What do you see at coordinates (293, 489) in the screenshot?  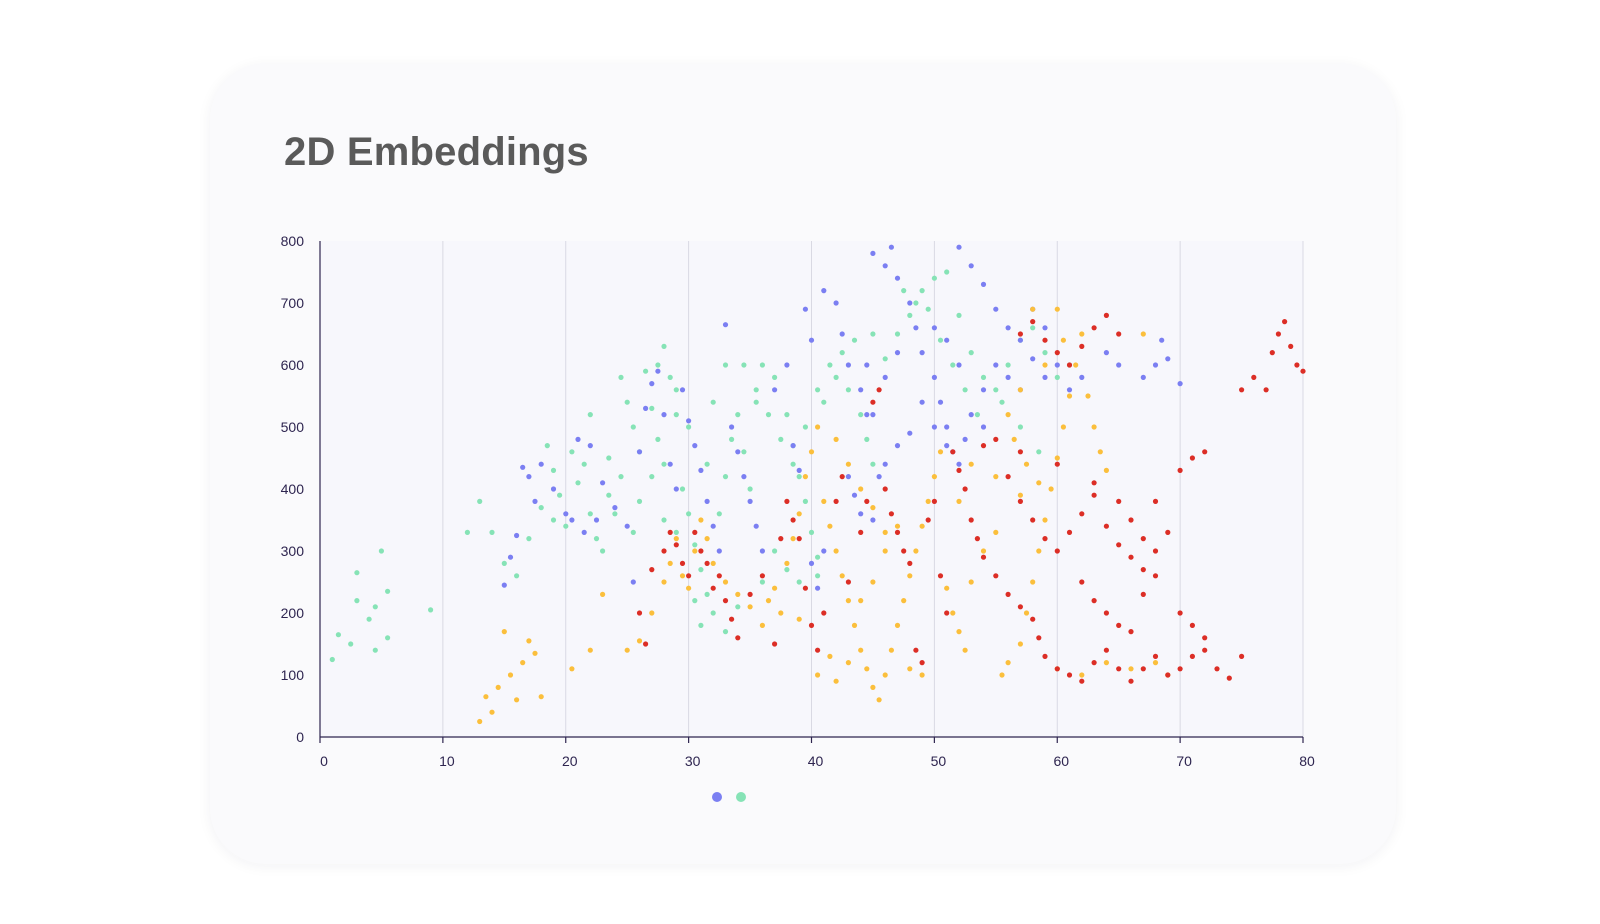 I see `y-tick-label: 400` at bounding box center [293, 489].